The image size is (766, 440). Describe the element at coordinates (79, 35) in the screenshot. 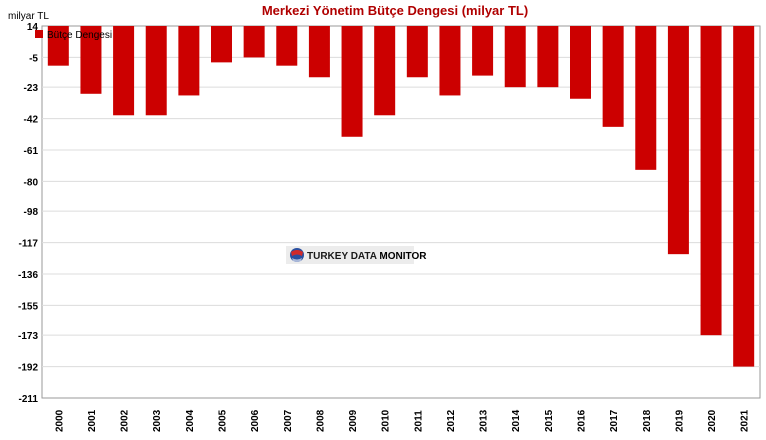

I see `legend-label: Bütçe Dengesi` at that location.